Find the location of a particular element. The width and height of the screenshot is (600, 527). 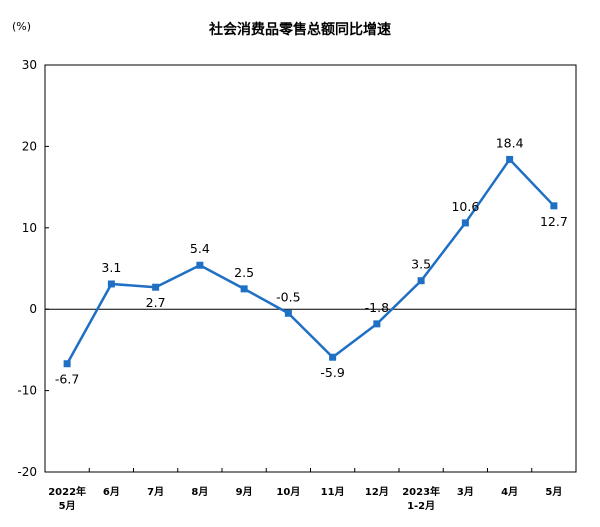

x-tick-label: 3月 is located at coordinates (465, 492).